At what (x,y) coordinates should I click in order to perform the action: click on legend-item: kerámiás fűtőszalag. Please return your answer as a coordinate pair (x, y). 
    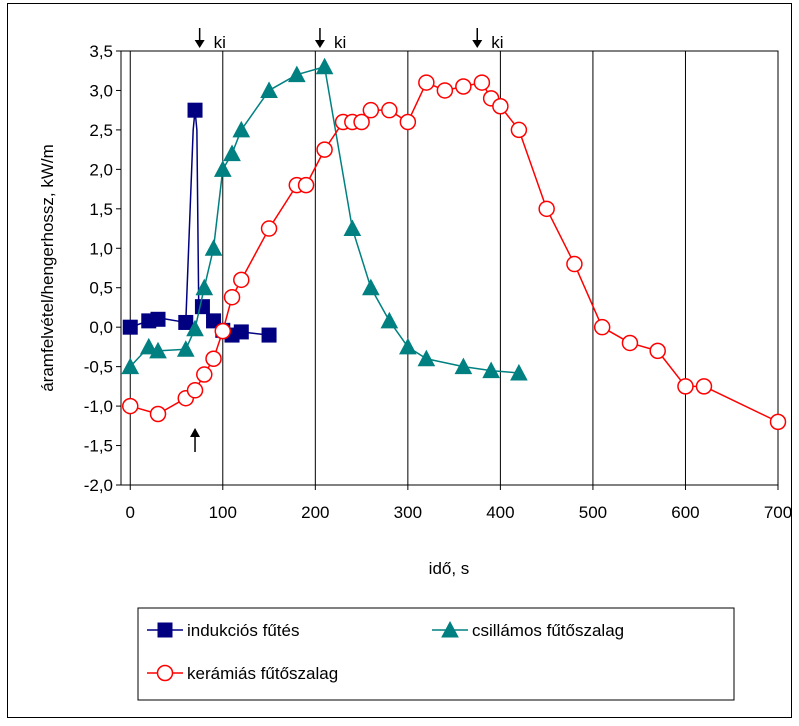
    Looking at the image, I should click on (242, 673).